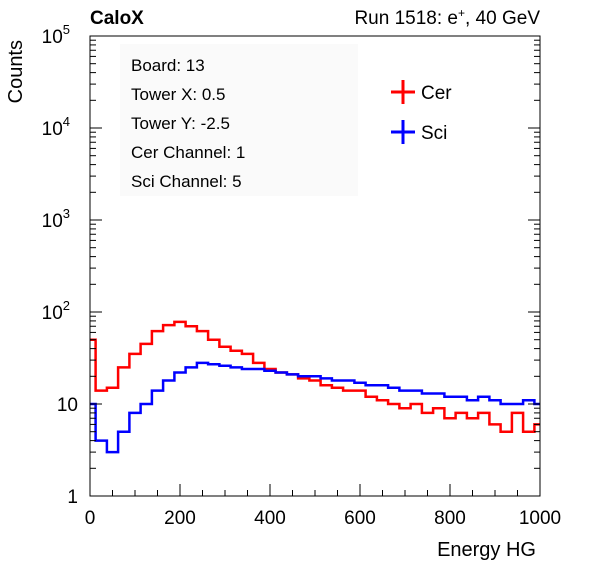 This screenshot has width=596, height=572. What do you see at coordinates (56, 35) in the screenshot?
I see `y-tick-label: 10⁵` at bounding box center [56, 35].